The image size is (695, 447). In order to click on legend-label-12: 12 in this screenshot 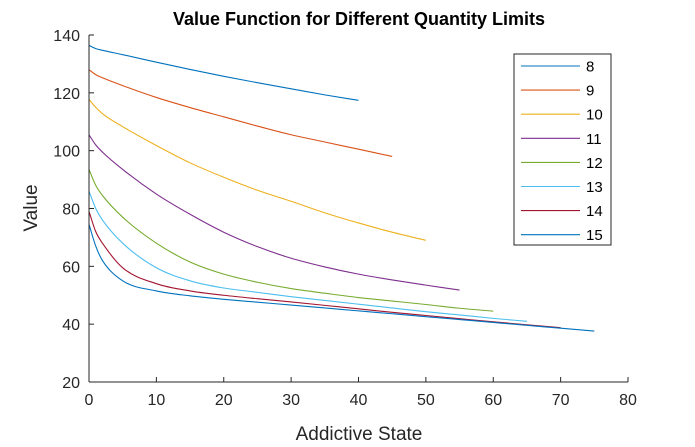, I will do `click(594, 163)`.